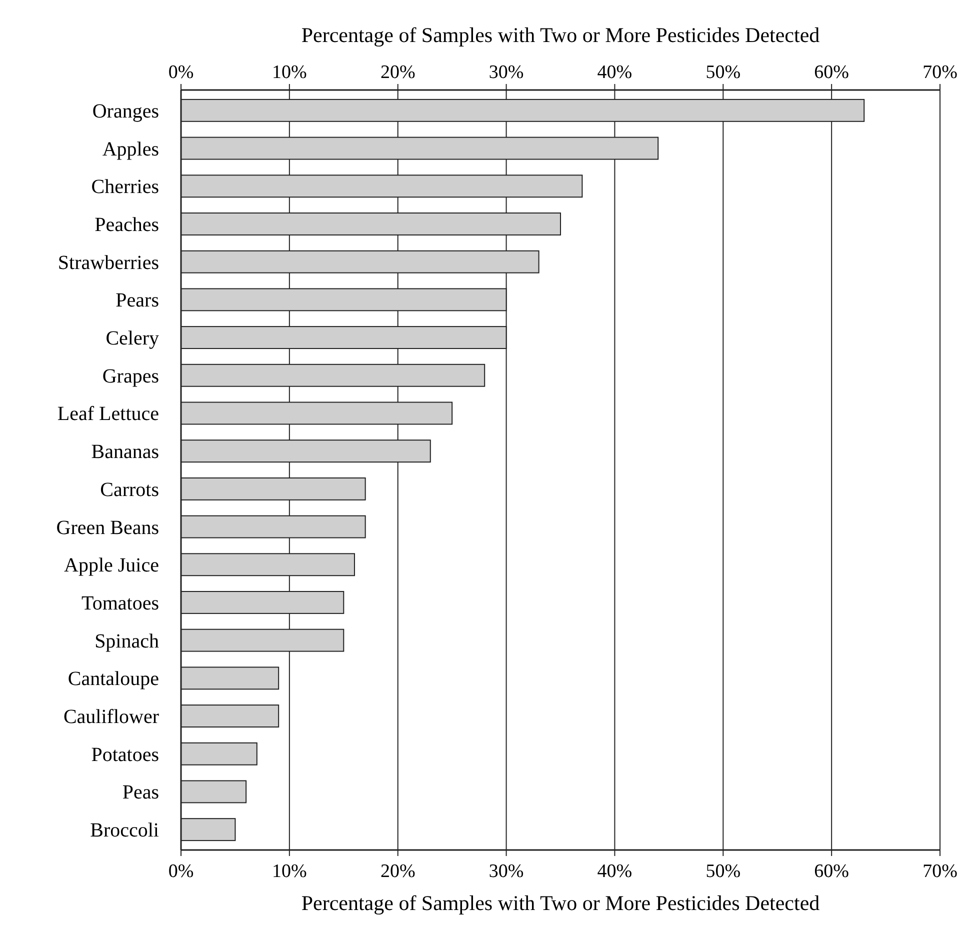 The height and width of the screenshot is (932, 976). Describe the element at coordinates (181, 871) in the screenshot. I see `x2-tick-label: 0%` at that location.